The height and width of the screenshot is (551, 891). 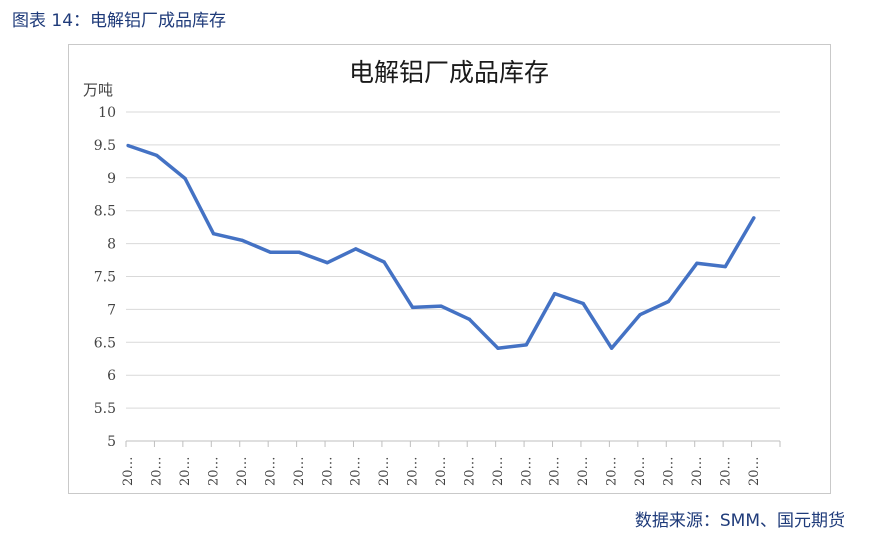 I want to click on y-tick-label: 8.5, so click(x=105, y=212).